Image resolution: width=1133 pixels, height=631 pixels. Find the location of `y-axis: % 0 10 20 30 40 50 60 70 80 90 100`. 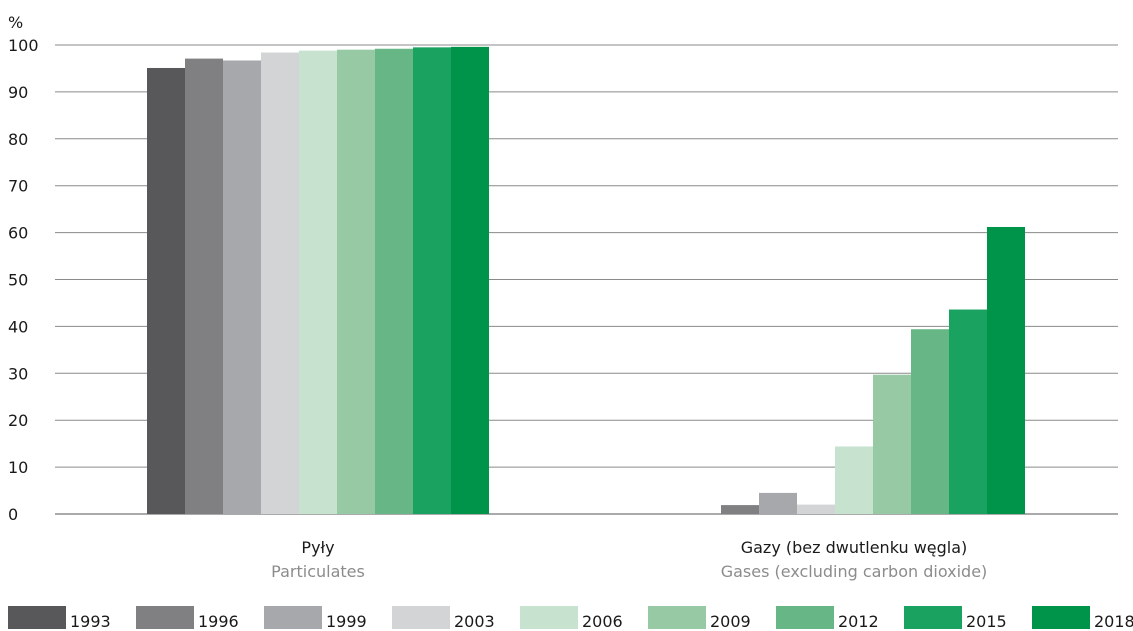

y-axis: % 0 10 20 30 40 50 60 70 80 90 100 is located at coordinates (23, 268).